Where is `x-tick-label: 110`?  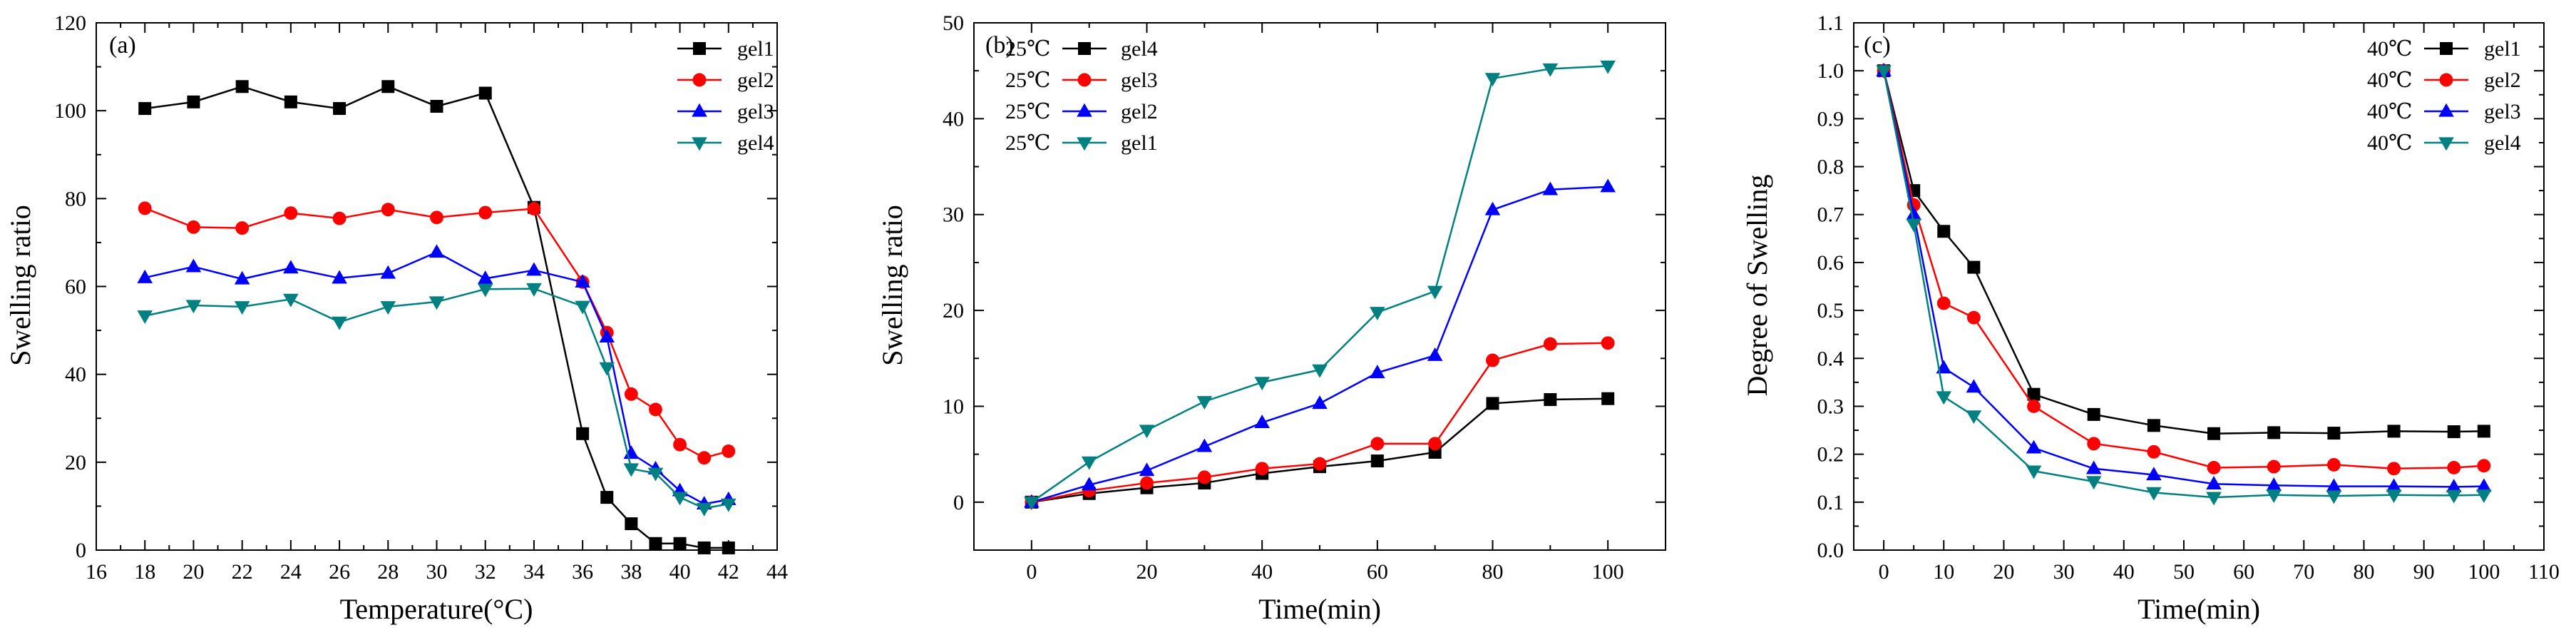 x-tick-label: 110 is located at coordinates (2544, 572).